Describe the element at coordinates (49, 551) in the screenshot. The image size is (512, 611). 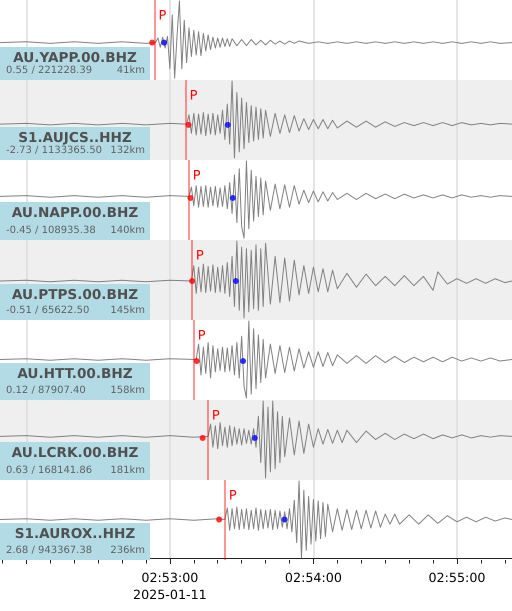
I see `annotation: 2.68 / 943367.38` at that location.